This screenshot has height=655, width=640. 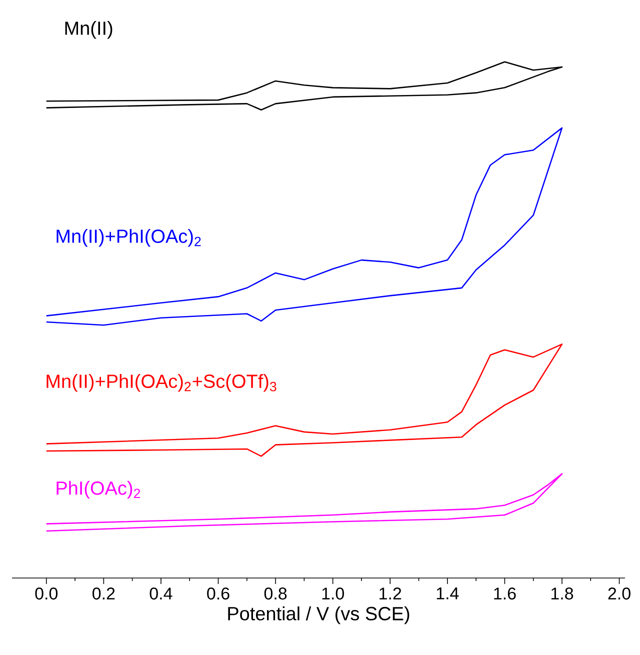 What do you see at coordinates (161, 594) in the screenshot?
I see `x-tick-label: 0.4` at bounding box center [161, 594].